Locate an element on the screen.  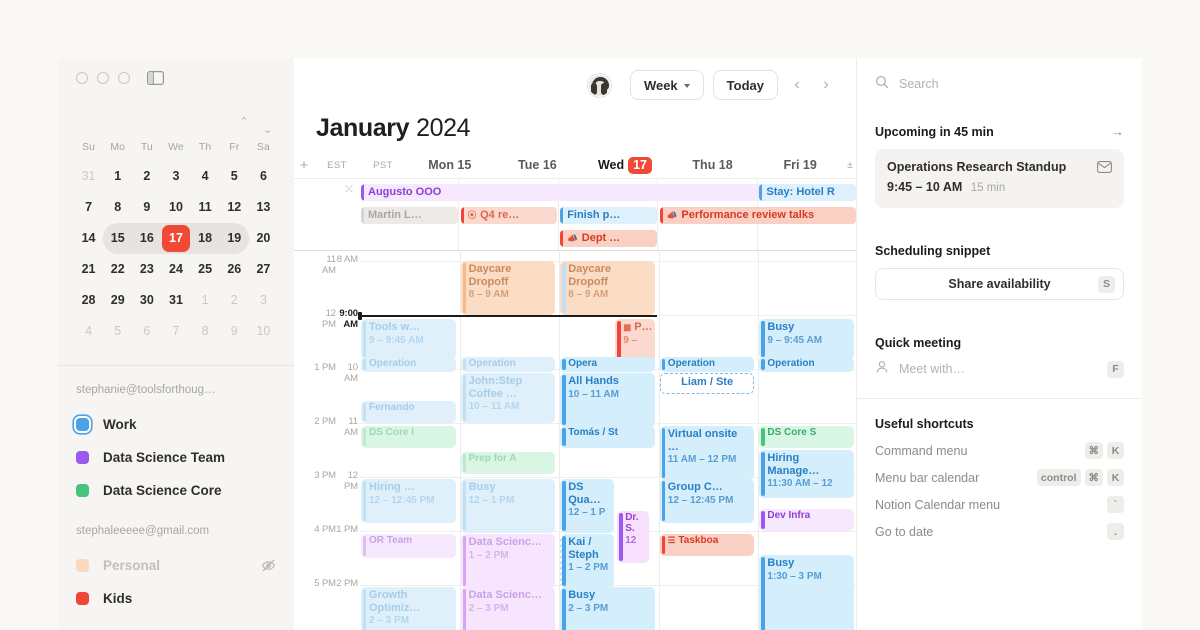
calendar-event: OR Team is located at coordinates (408, 546).